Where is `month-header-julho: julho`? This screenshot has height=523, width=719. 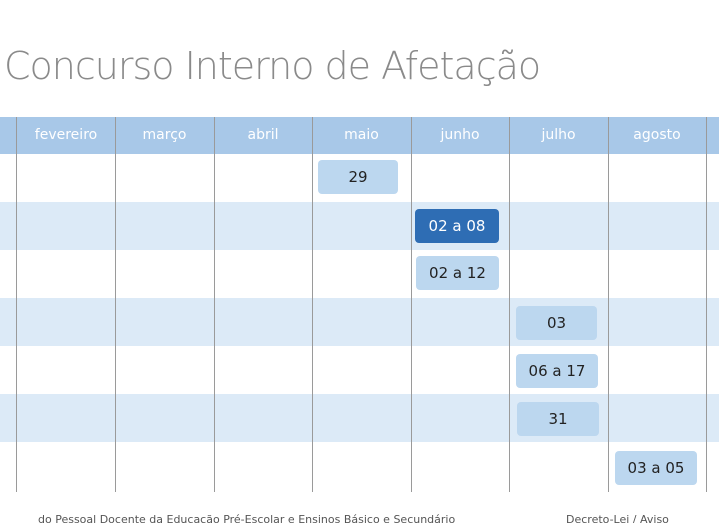
month-header-julho: julho is located at coordinates (558, 135).